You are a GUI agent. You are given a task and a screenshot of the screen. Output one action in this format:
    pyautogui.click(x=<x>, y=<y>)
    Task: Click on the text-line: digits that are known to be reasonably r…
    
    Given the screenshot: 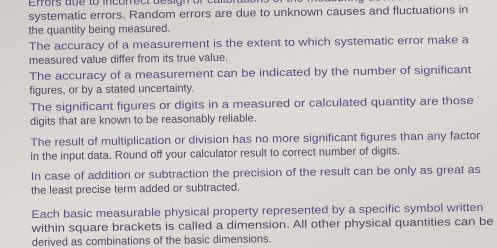 What is the action you would take?
    pyautogui.click(x=143, y=120)
    